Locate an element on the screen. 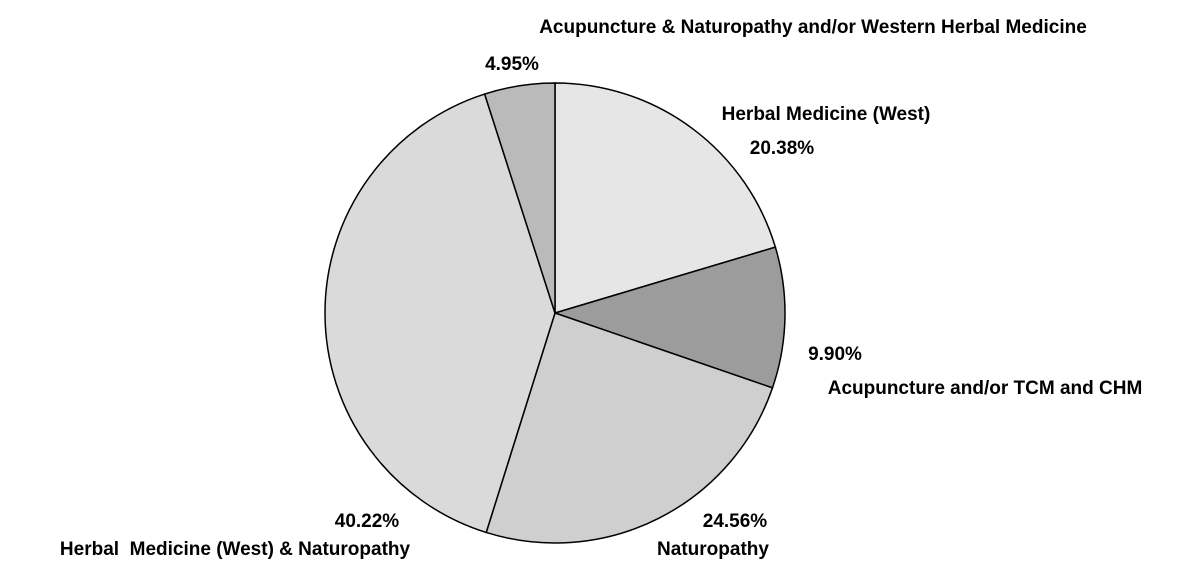 The image size is (1192, 565). slice-label: Herbal Medicine (West) & Naturopathy is located at coordinates (235, 549).